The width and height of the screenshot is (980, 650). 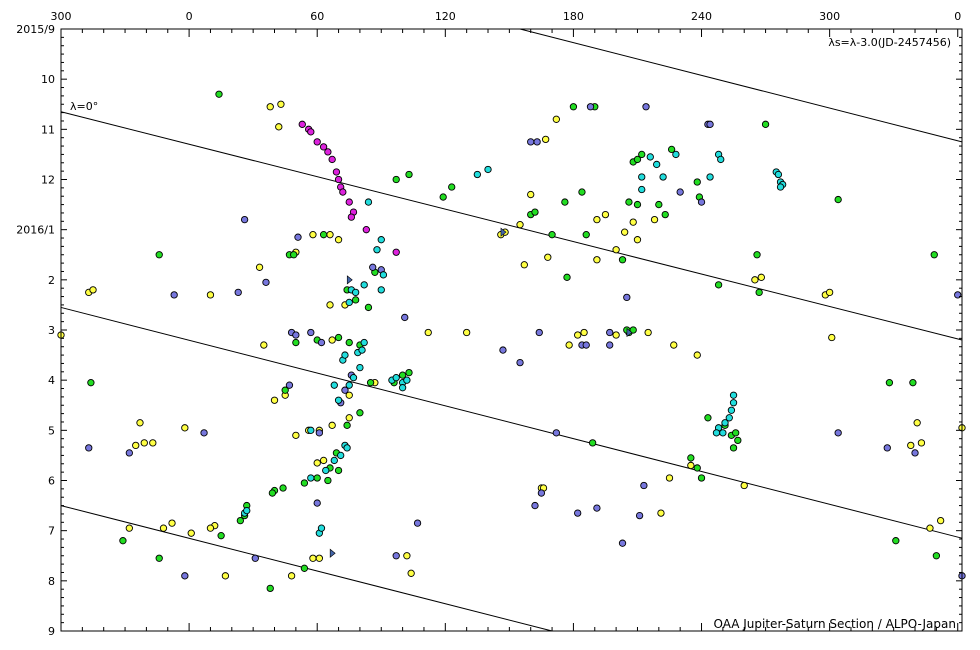 I want to click on y-tick-label: 2, so click(x=51, y=280).